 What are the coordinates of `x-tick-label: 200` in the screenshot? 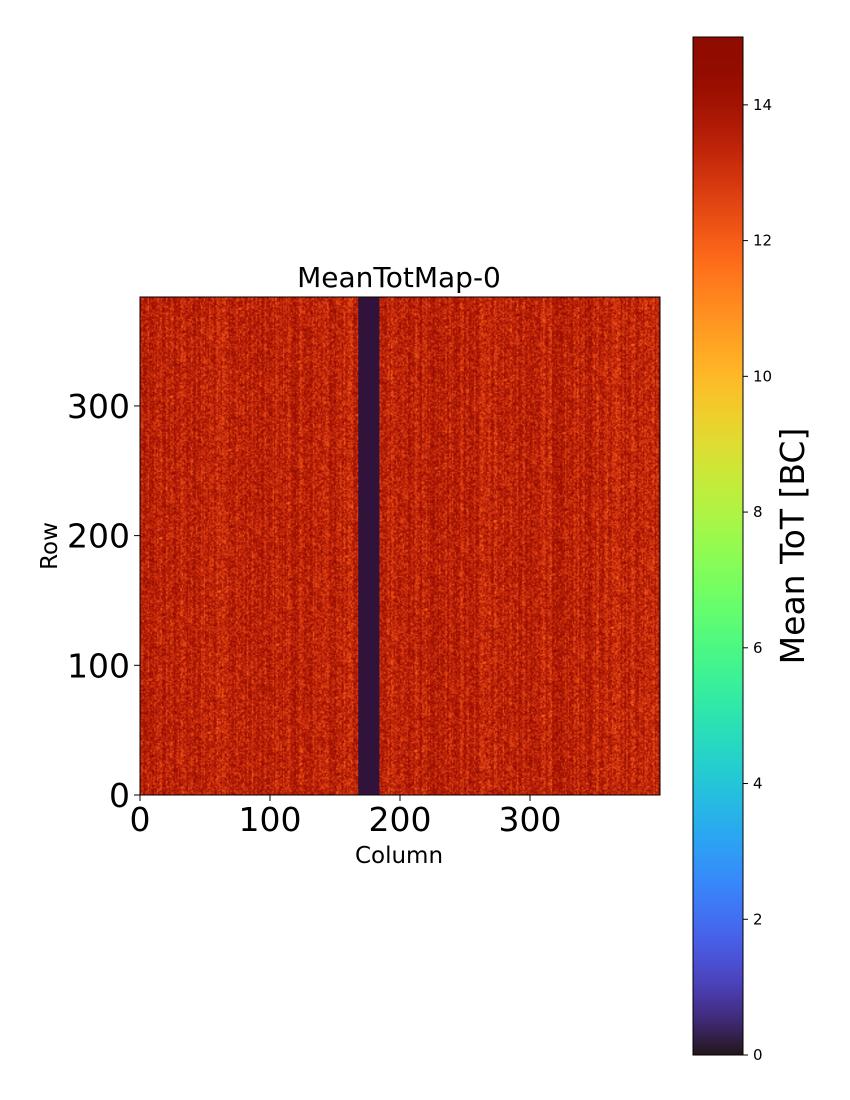 It's located at (400, 819).